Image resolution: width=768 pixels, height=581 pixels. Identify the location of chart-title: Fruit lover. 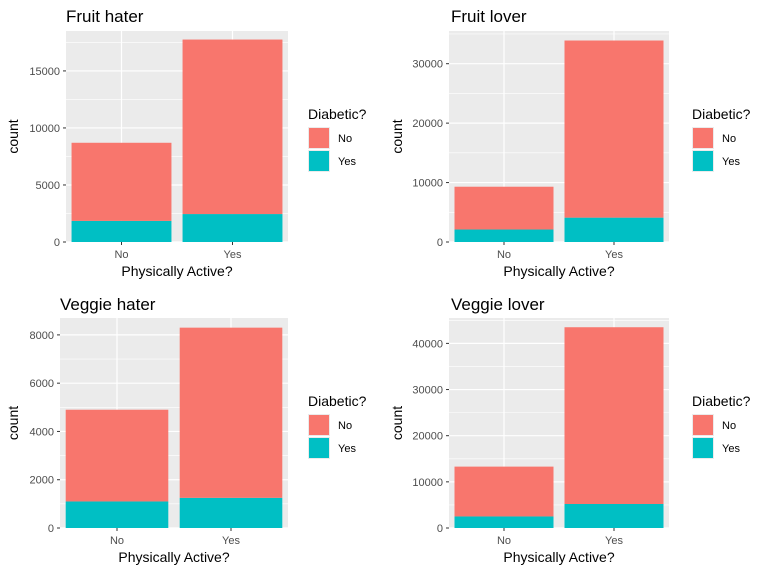
(489, 16).